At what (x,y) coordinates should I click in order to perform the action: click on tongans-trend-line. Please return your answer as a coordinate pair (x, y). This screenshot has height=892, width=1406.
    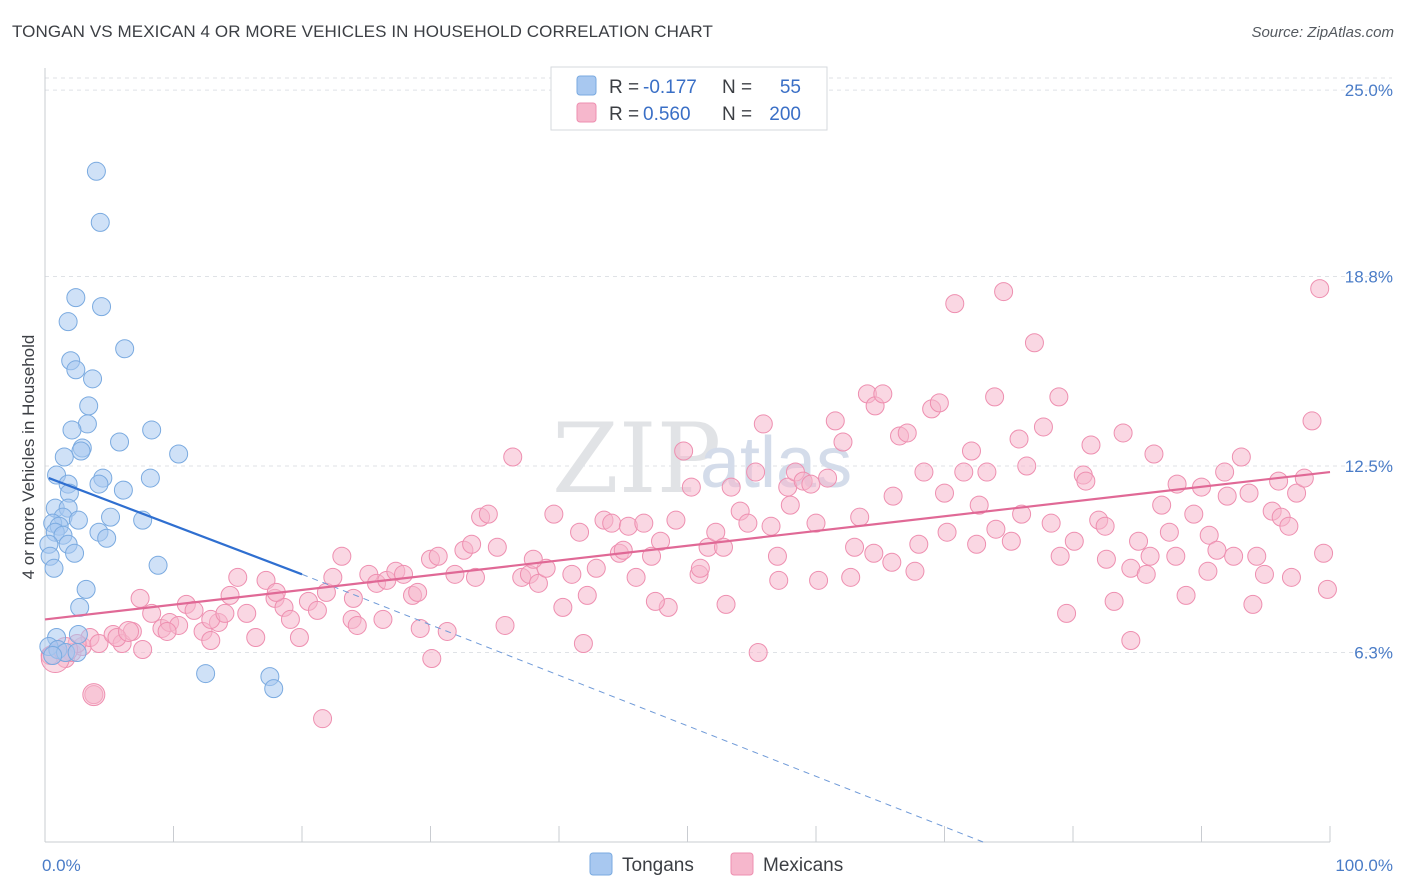
    Looking at the image, I should click on (175, 526).